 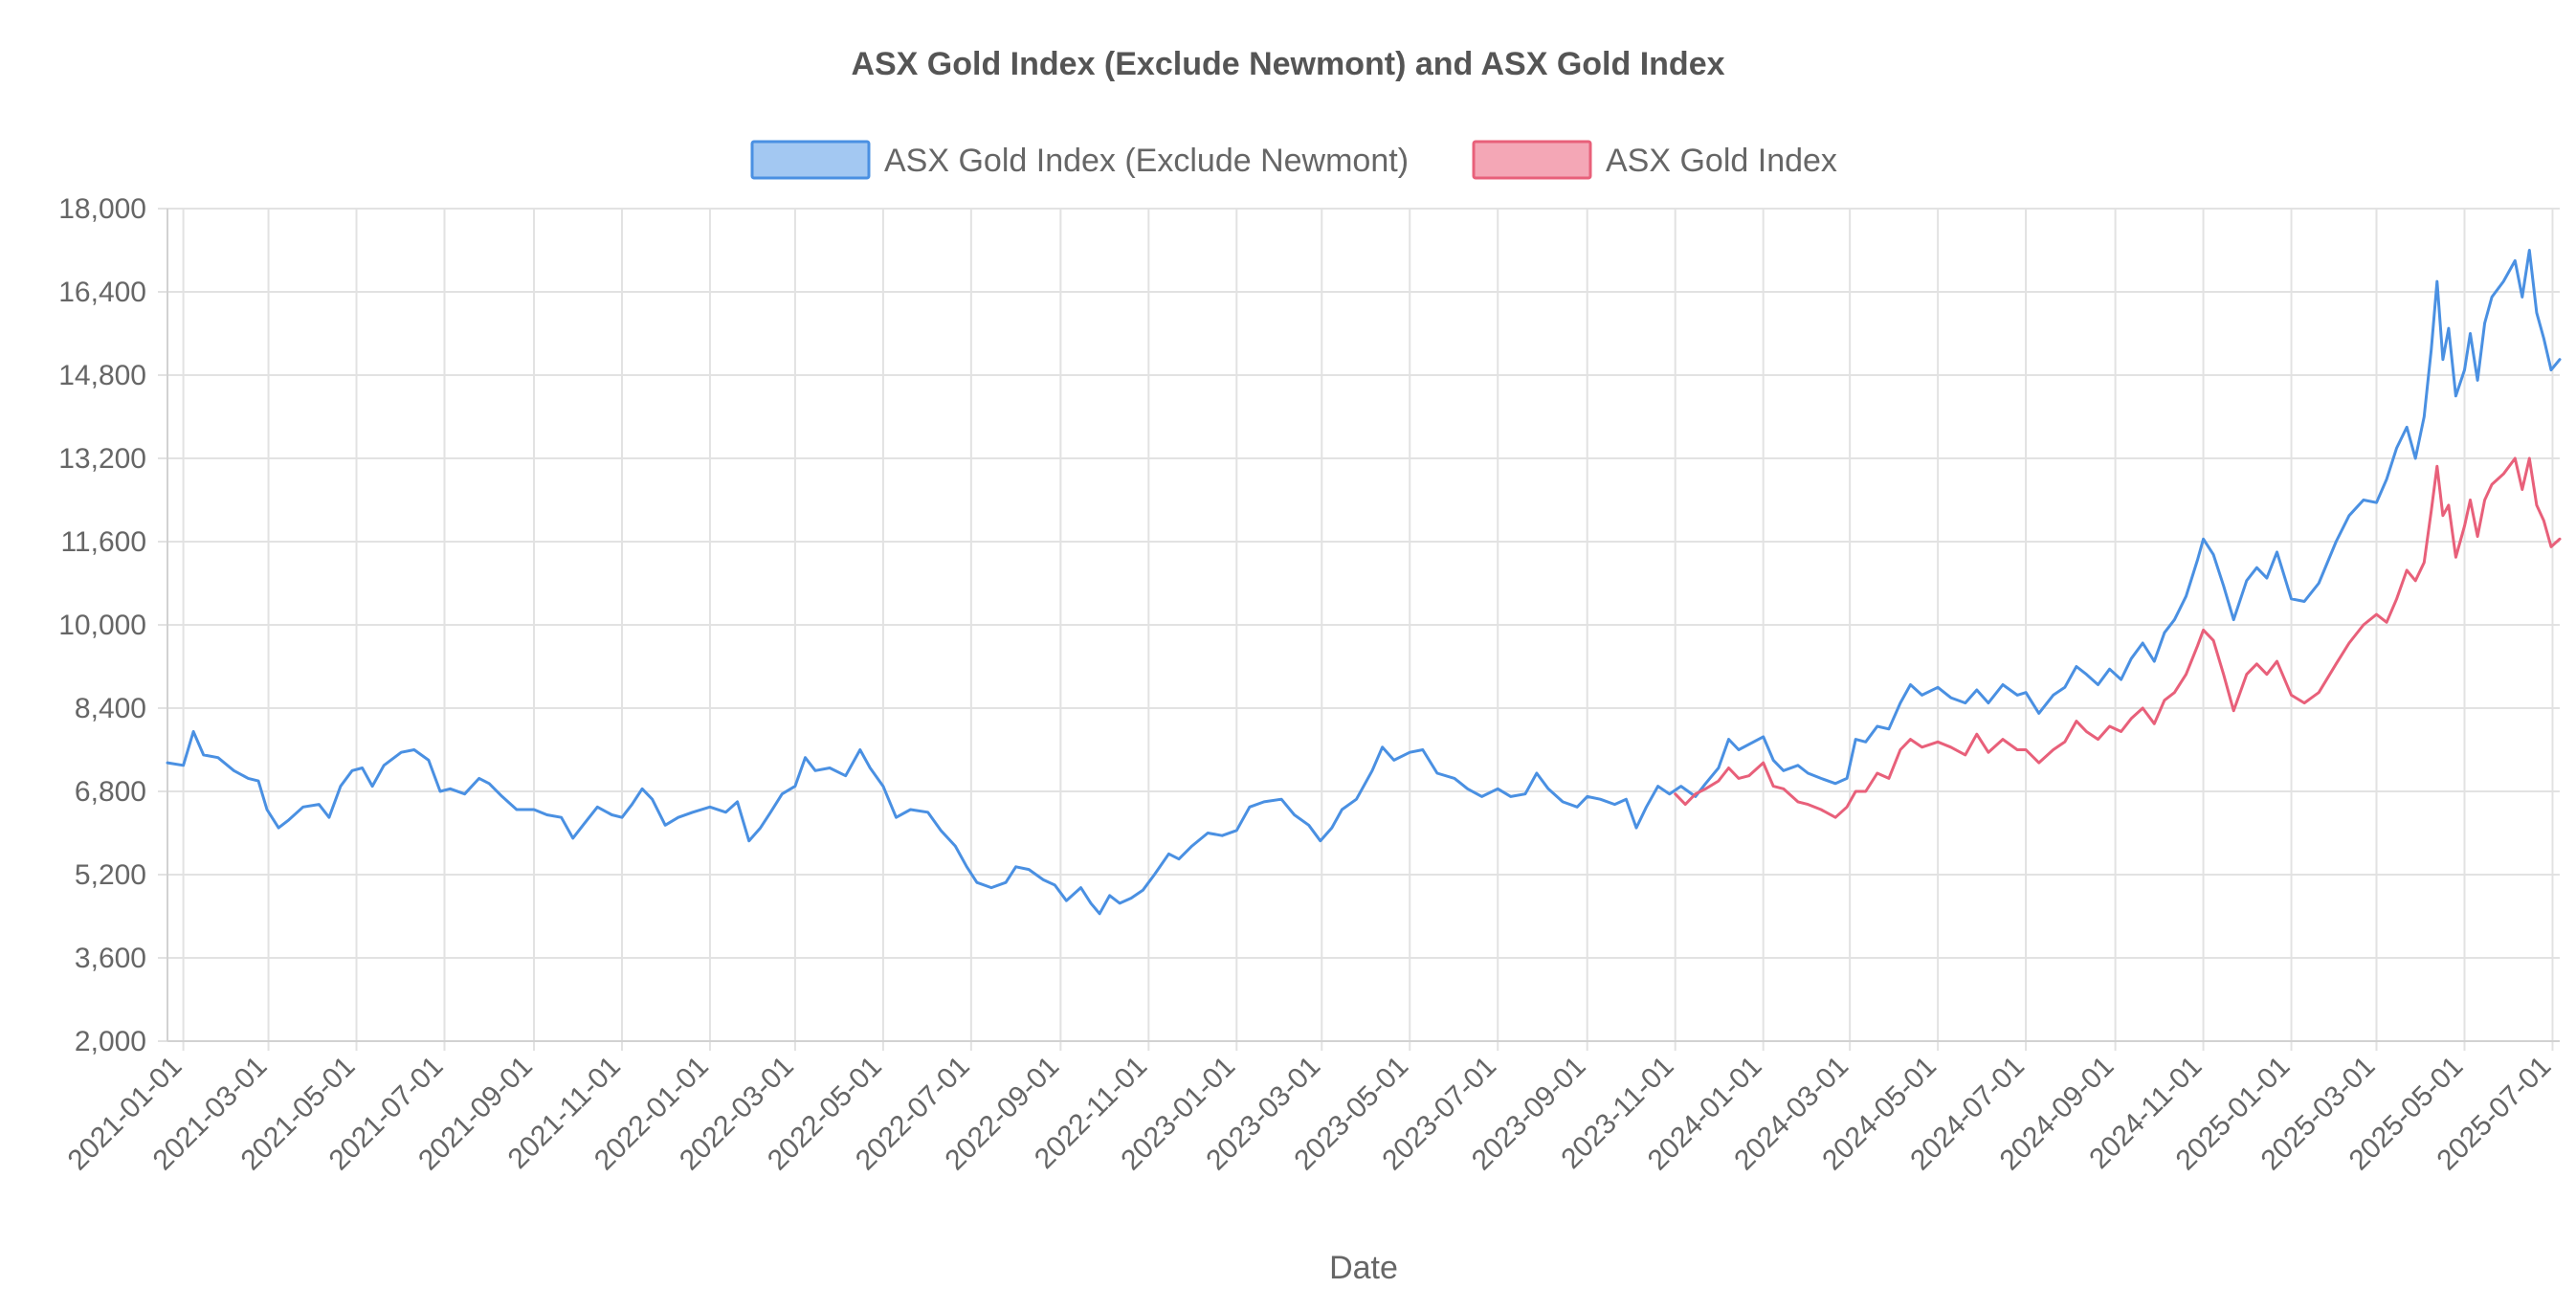 I want to click on y-tick-label: 10,000, so click(x=102, y=625).